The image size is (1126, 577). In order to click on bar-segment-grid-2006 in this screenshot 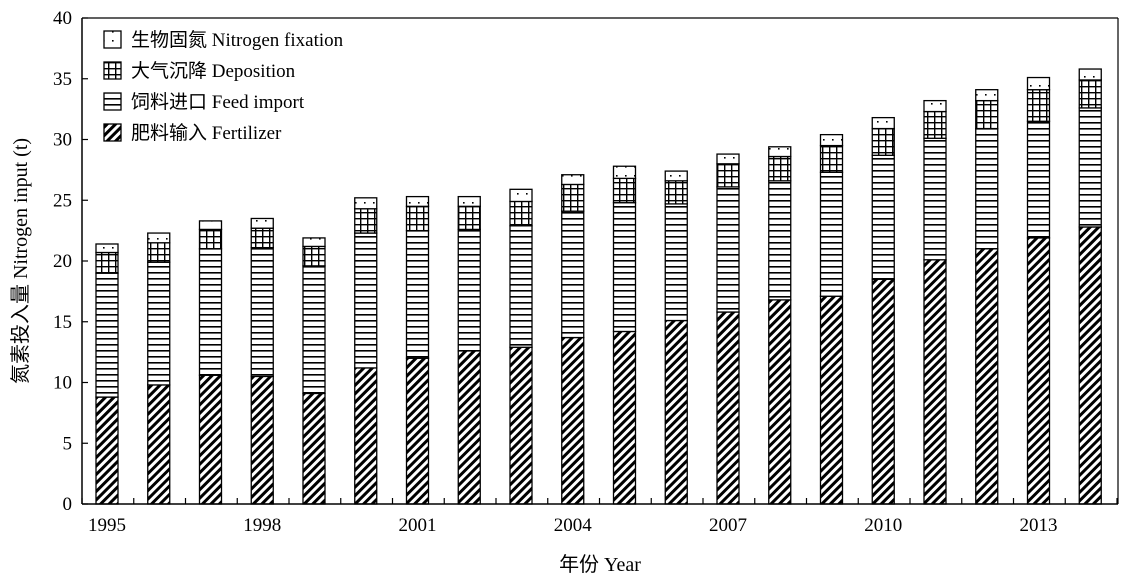, I will do `click(676, 192)`.